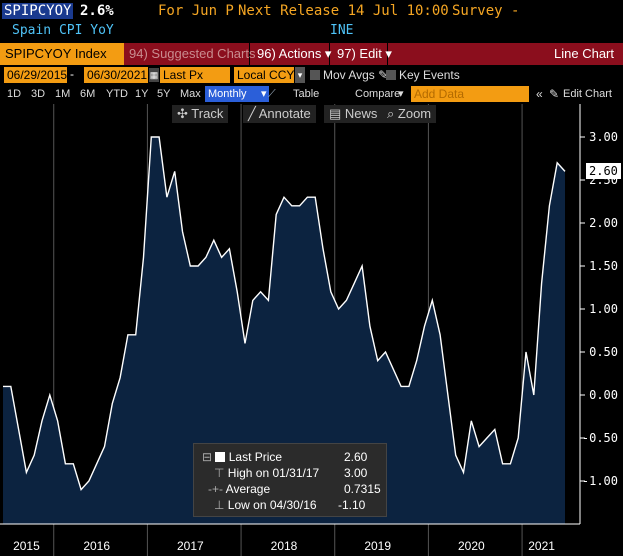 This screenshot has height=556, width=623. Describe the element at coordinates (264, 75) in the screenshot. I see `currency-select: Local CCY` at that location.